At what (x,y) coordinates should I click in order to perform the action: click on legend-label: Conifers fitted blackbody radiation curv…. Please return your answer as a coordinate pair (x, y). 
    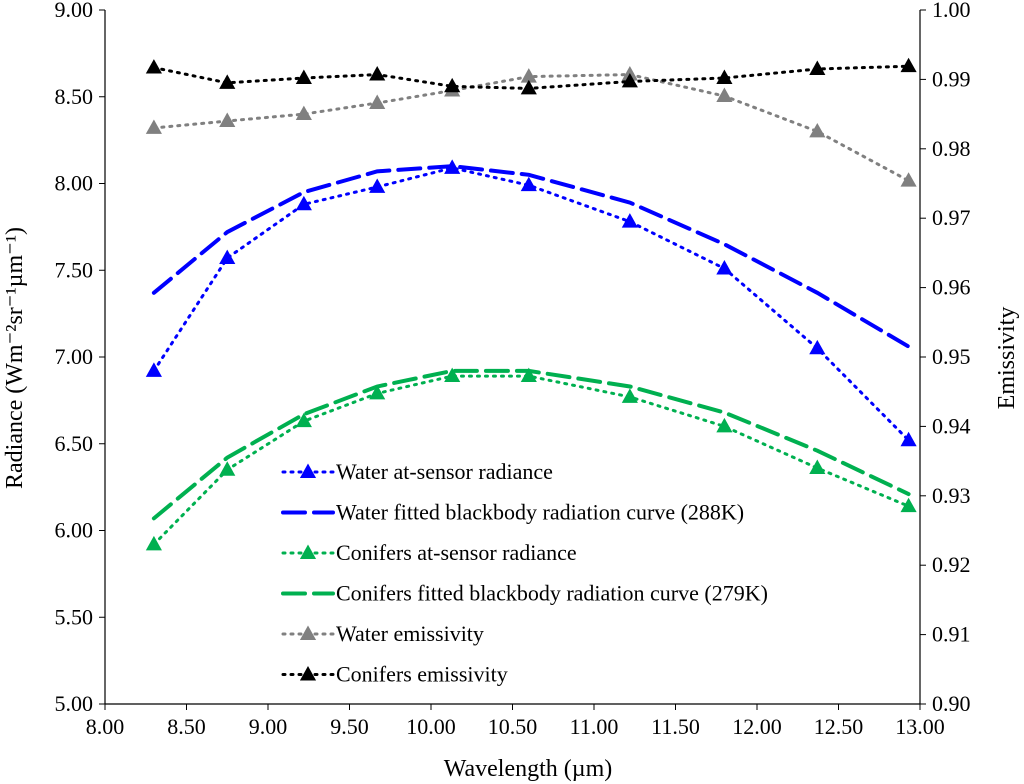
    Looking at the image, I should click on (552, 593).